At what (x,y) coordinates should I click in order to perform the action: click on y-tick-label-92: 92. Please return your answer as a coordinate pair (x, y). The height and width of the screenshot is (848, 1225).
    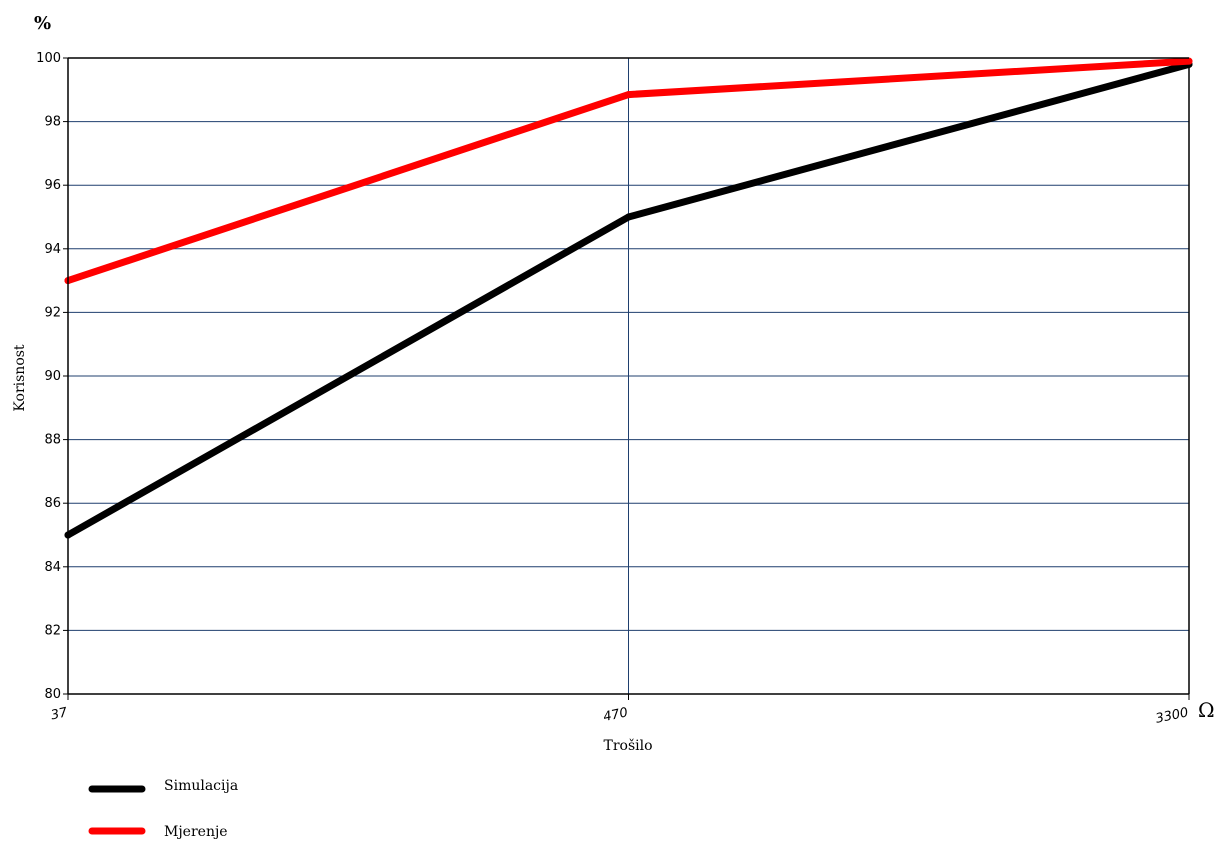
    Looking at the image, I should click on (52, 312).